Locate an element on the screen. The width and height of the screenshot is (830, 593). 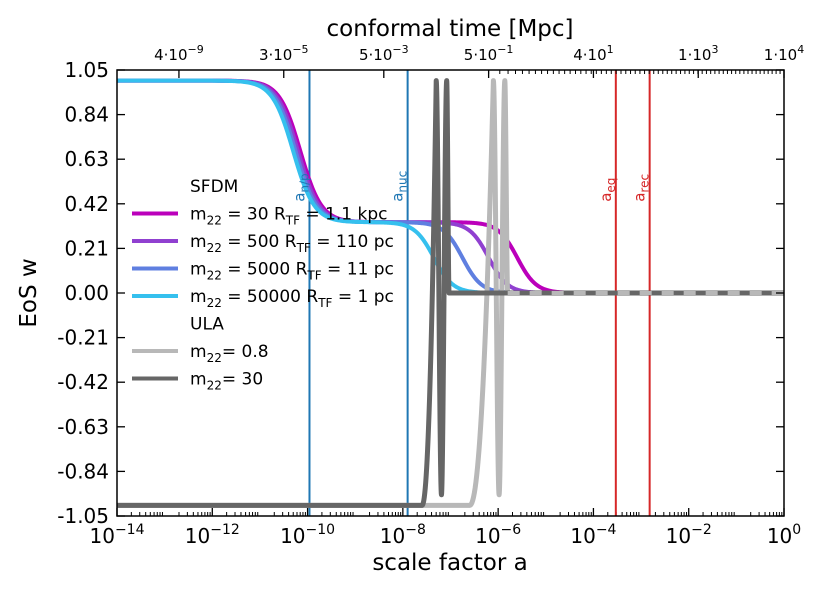
x-axis-title: scale factor a is located at coordinates (449, 563).